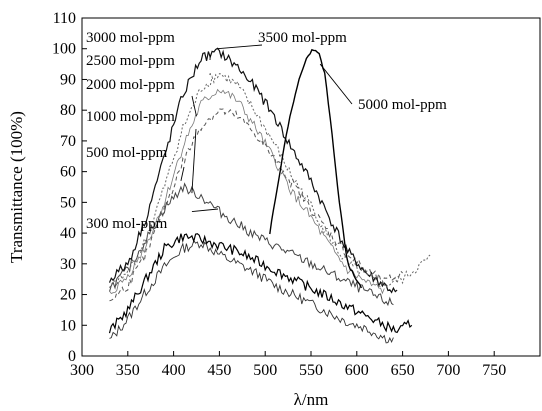 The height and width of the screenshot is (411, 542). Describe the element at coordinates (68, 172) in the screenshot. I see `y-tick-label: 60` at that location.